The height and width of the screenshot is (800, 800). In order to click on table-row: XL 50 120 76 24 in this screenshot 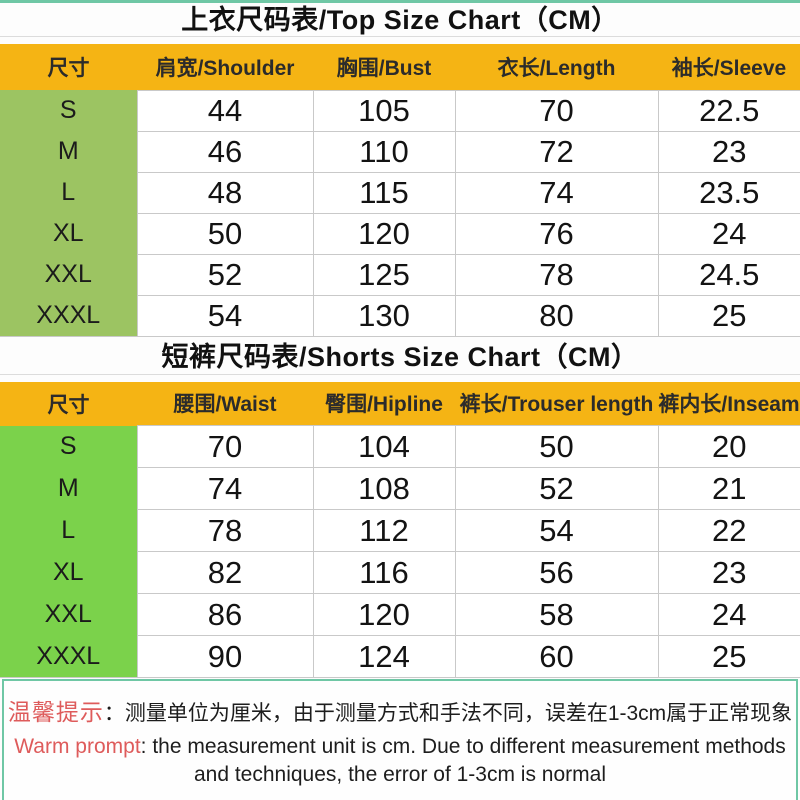, I will do `click(400, 233)`.